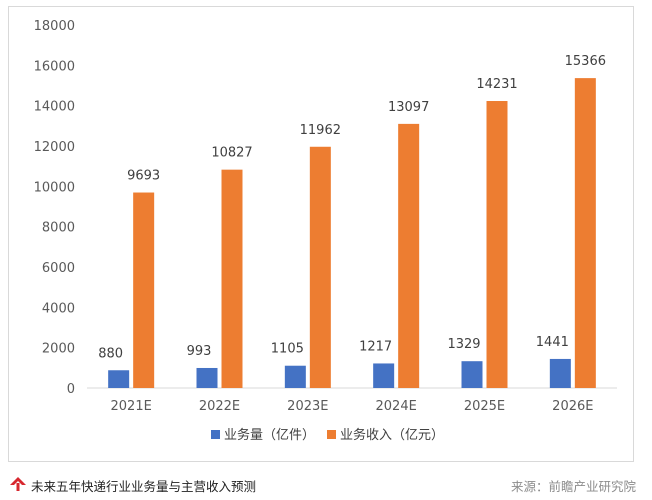 This screenshot has height=500, width=652. Describe the element at coordinates (463, 344) in the screenshot. I see `data-label: 1329` at that location.